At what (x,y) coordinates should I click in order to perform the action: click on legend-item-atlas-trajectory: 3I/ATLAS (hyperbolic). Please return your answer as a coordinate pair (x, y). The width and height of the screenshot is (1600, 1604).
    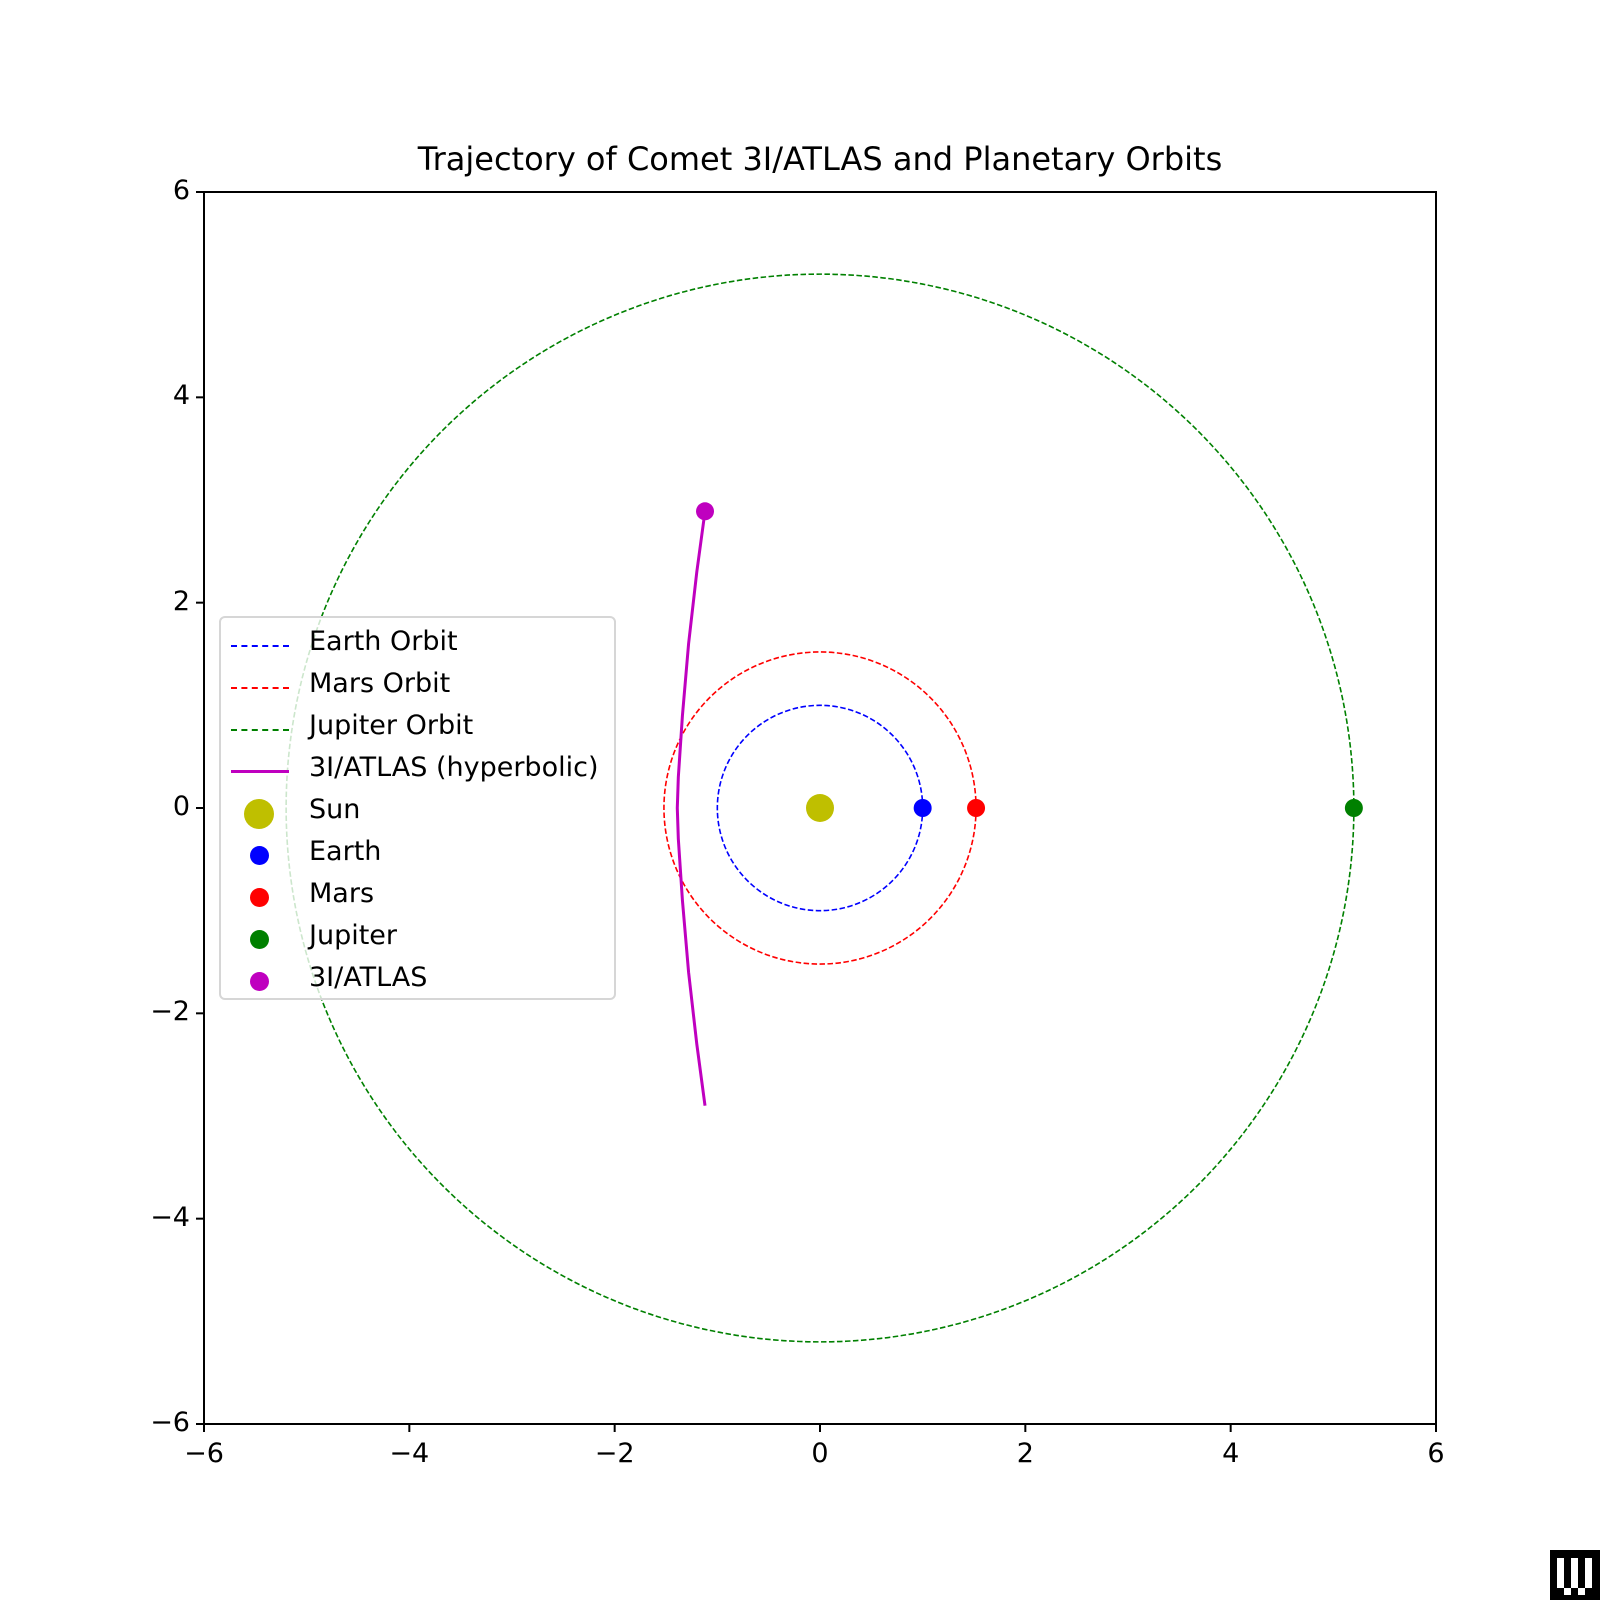
    Looking at the image, I should click on (417, 771).